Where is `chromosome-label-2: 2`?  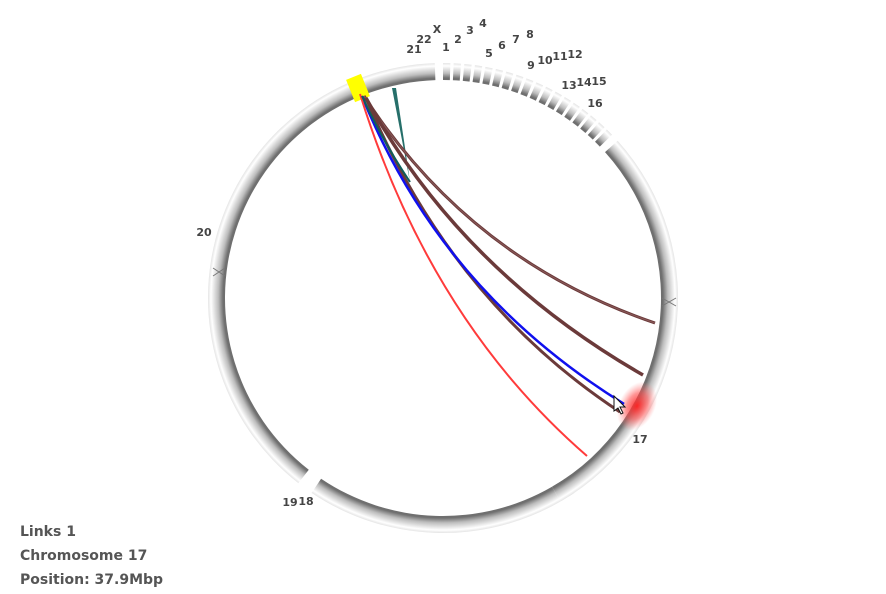 chromosome-label-2: 2 is located at coordinates (458, 39).